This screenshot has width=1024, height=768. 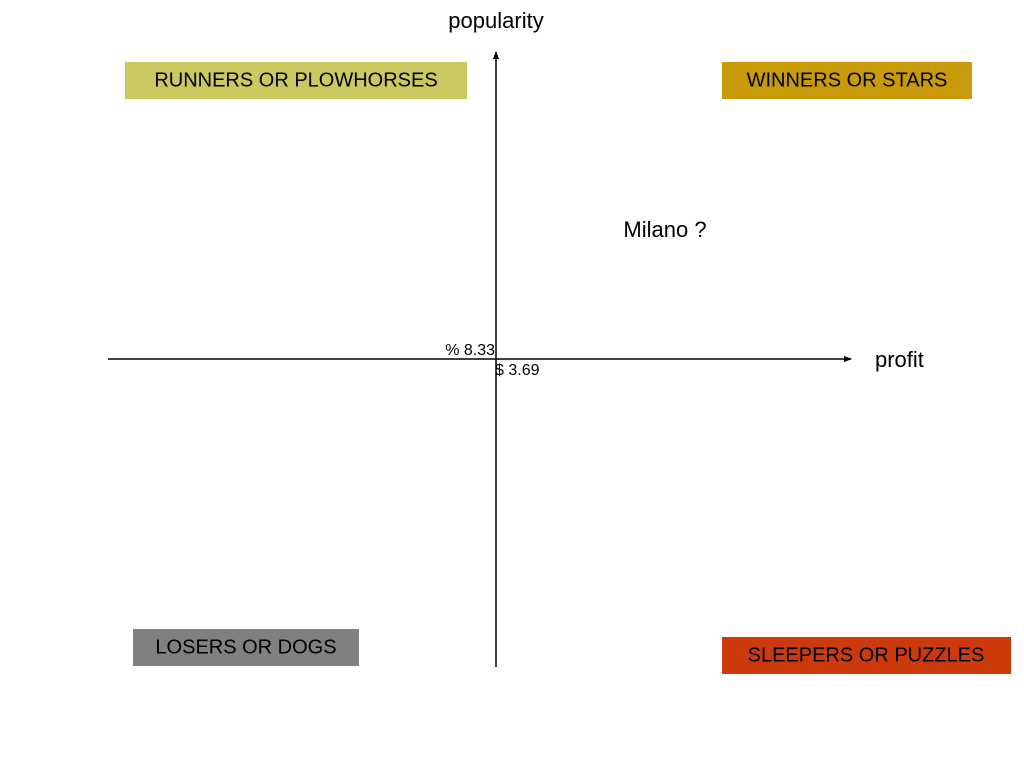 I want to click on quadrant-label: RUNNERS OR PLOWHORSES, so click(x=295, y=80).